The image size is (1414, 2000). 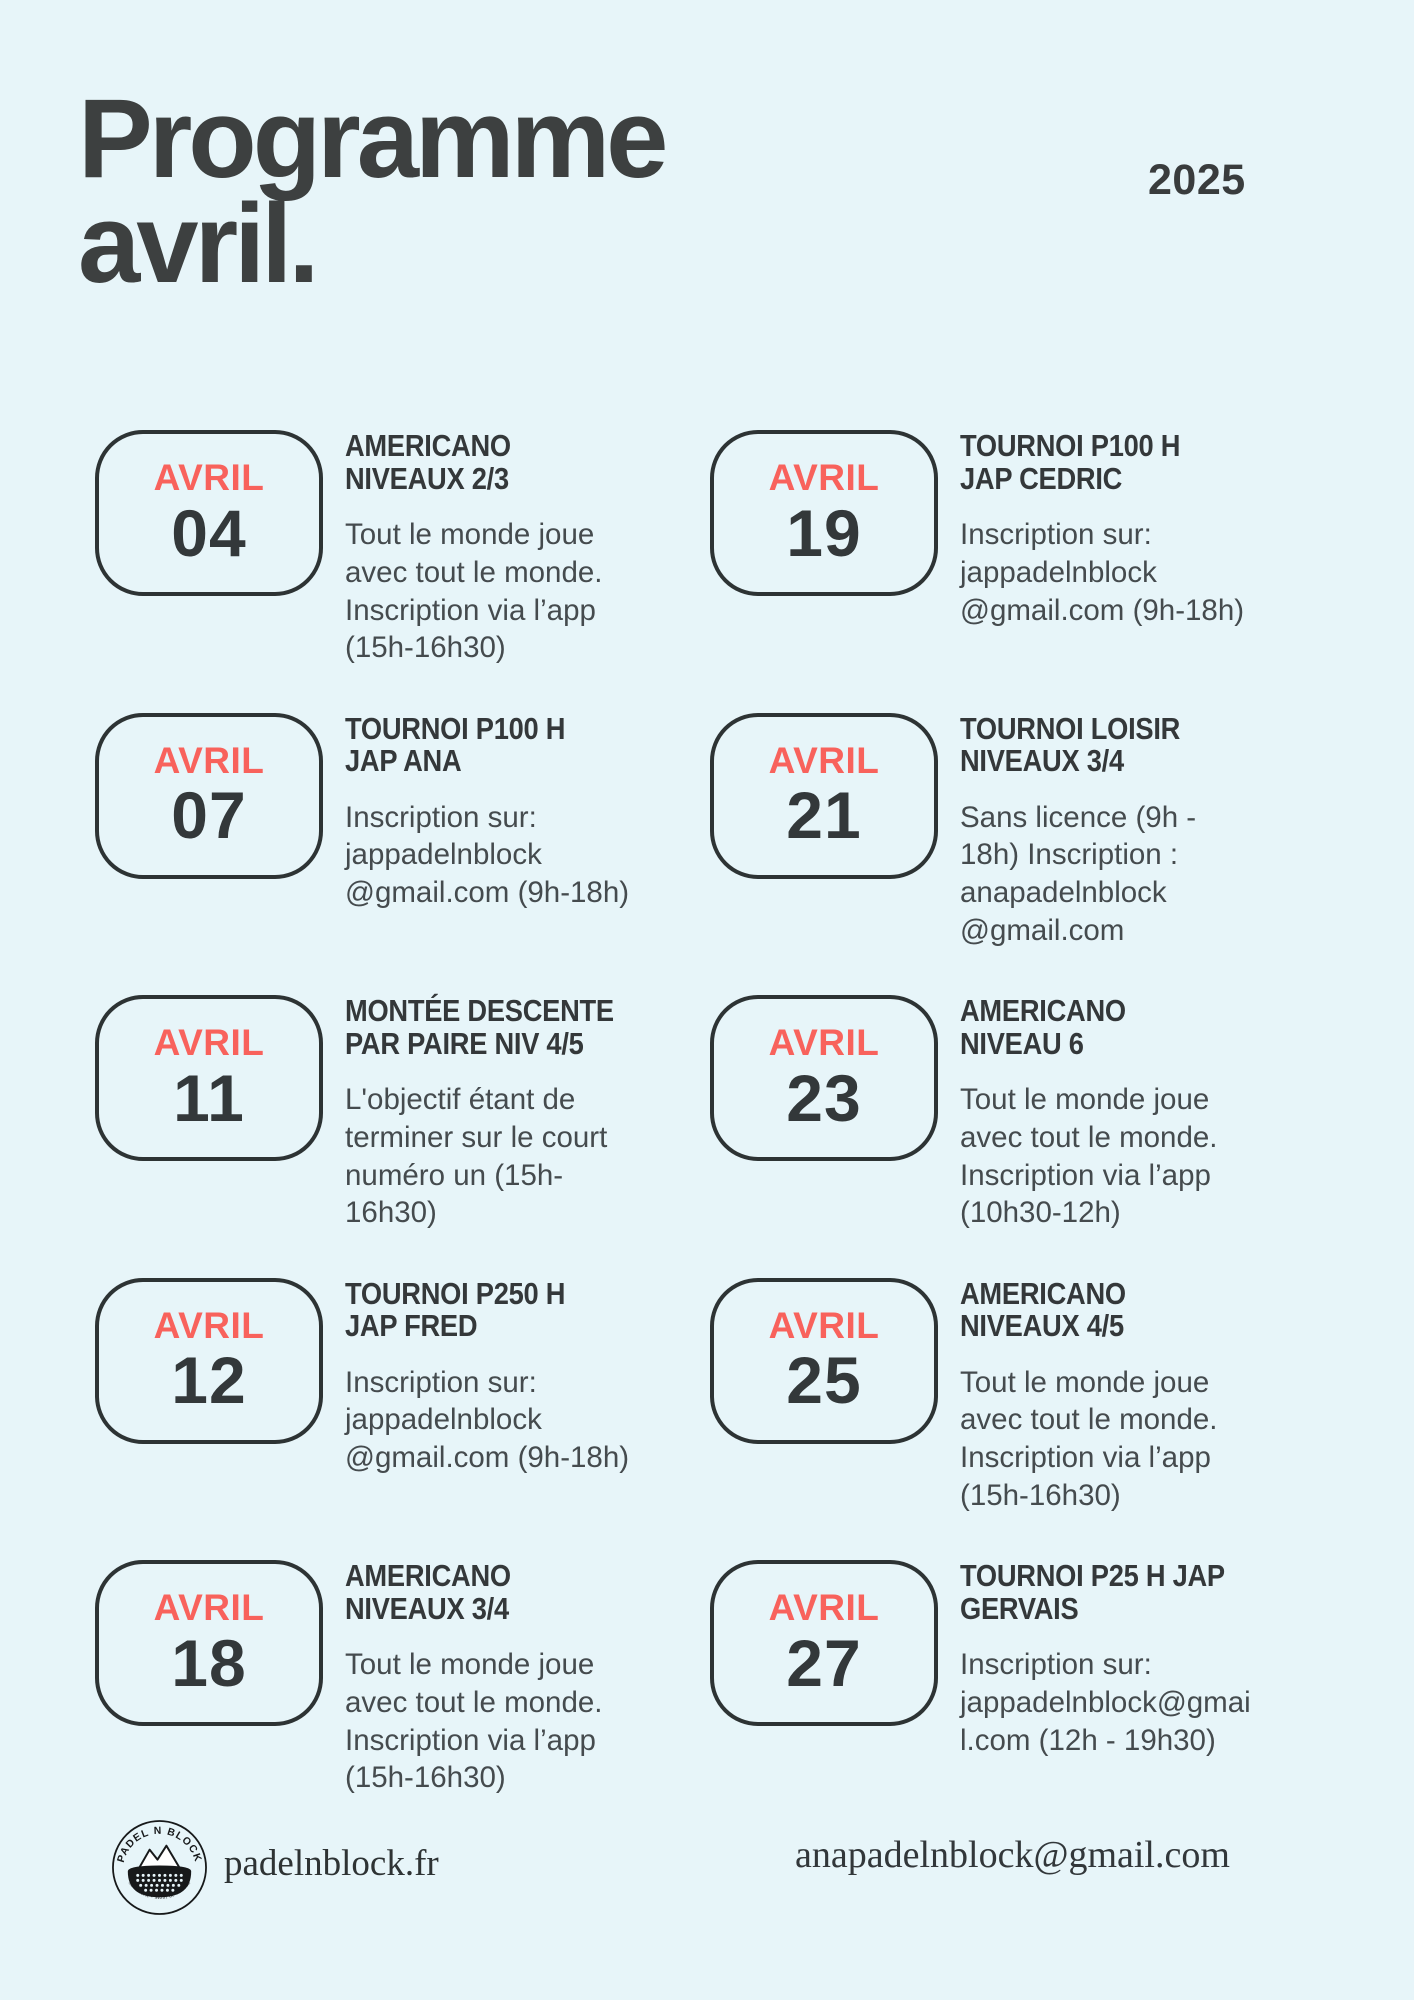 I want to click on event-date-badge: AVRIL 21, so click(x=824, y=795).